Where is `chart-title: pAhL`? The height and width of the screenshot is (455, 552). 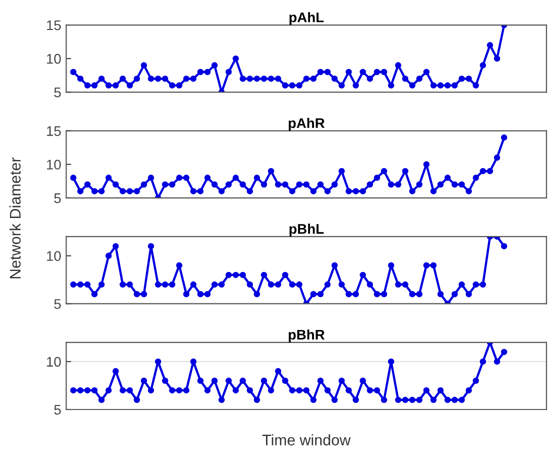
chart-title: pAhL is located at coordinates (307, 19).